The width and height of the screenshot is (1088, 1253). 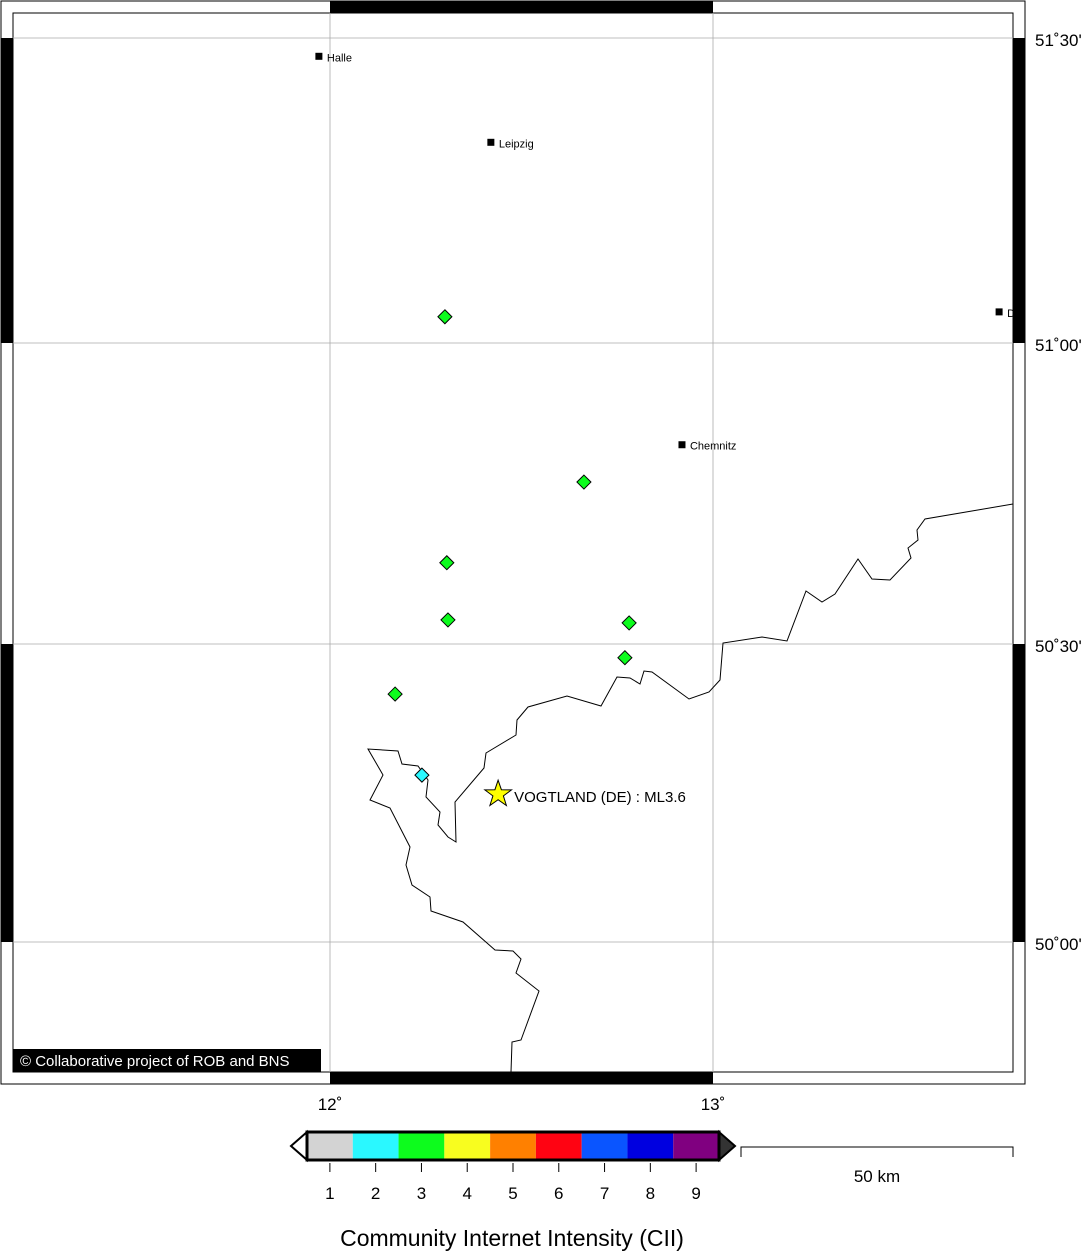 What do you see at coordinates (298, 1146) in the screenshot?
I see `colorbar-left-triangle` at bounding box center [298, 1146].